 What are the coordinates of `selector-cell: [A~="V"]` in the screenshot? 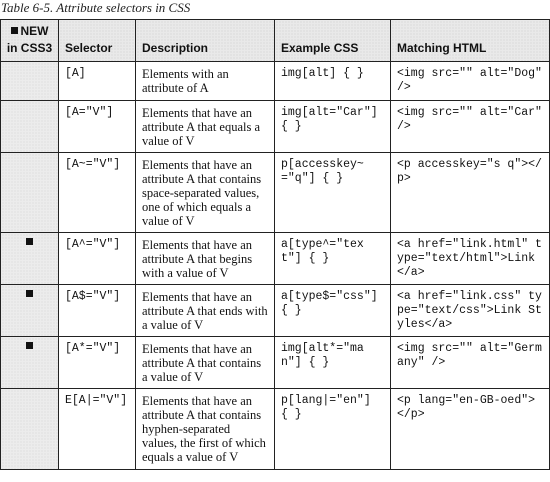 It's located at (97, 192).